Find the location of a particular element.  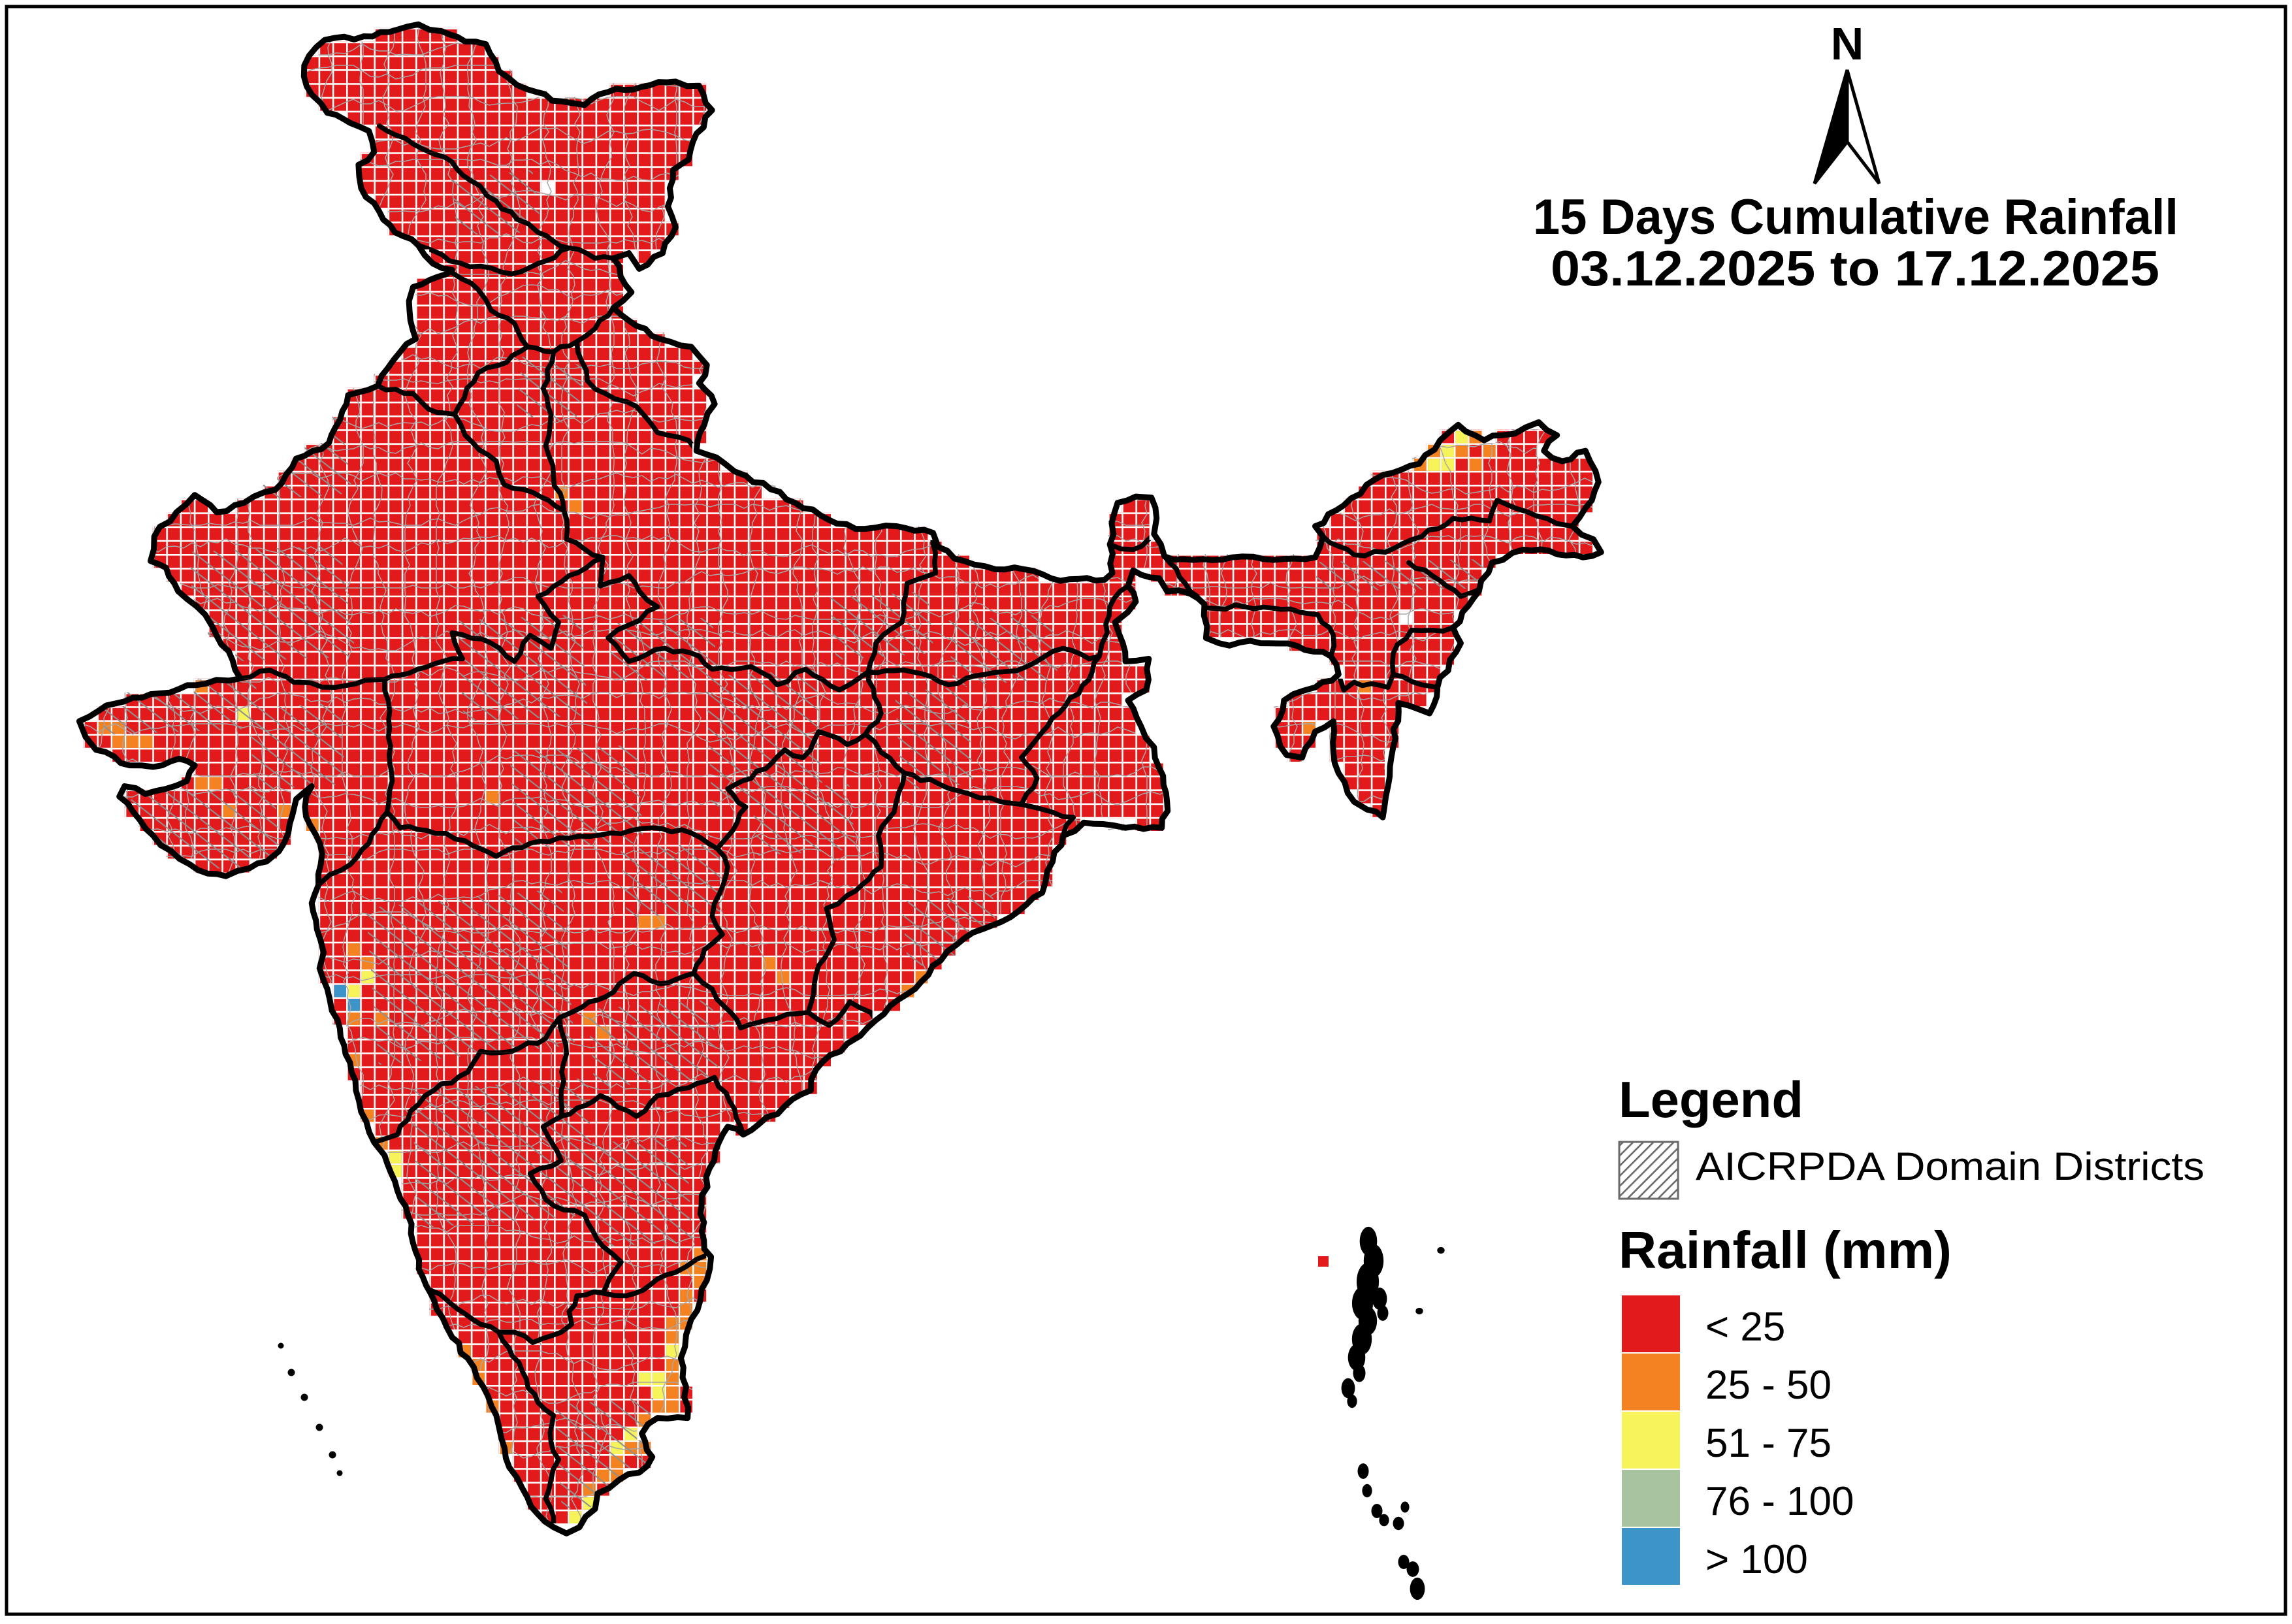

svg-text: 76 - 100 is located at coordinates (1780, 1501).